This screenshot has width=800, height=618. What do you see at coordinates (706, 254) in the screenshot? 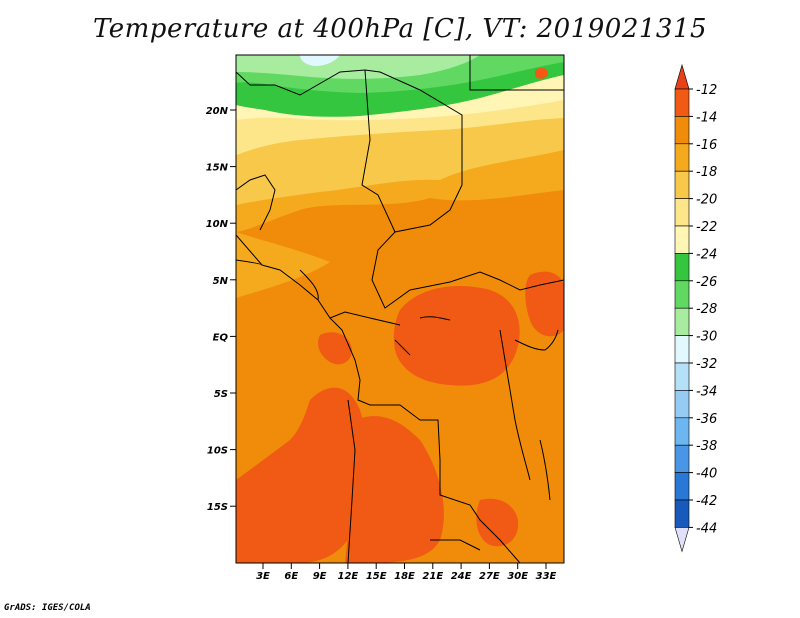
I see `colorbar-label: -24` at bounding box center [706, 254].